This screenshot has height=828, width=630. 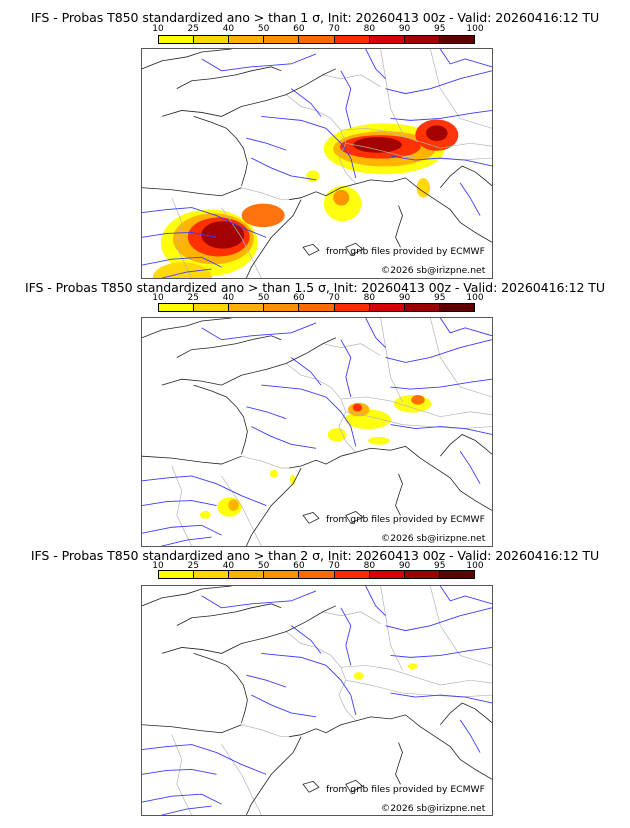 I want to click on colorbar-ticks: 10 25 40 50 60 70 80 90 95 100, so click(x=317, y=566).